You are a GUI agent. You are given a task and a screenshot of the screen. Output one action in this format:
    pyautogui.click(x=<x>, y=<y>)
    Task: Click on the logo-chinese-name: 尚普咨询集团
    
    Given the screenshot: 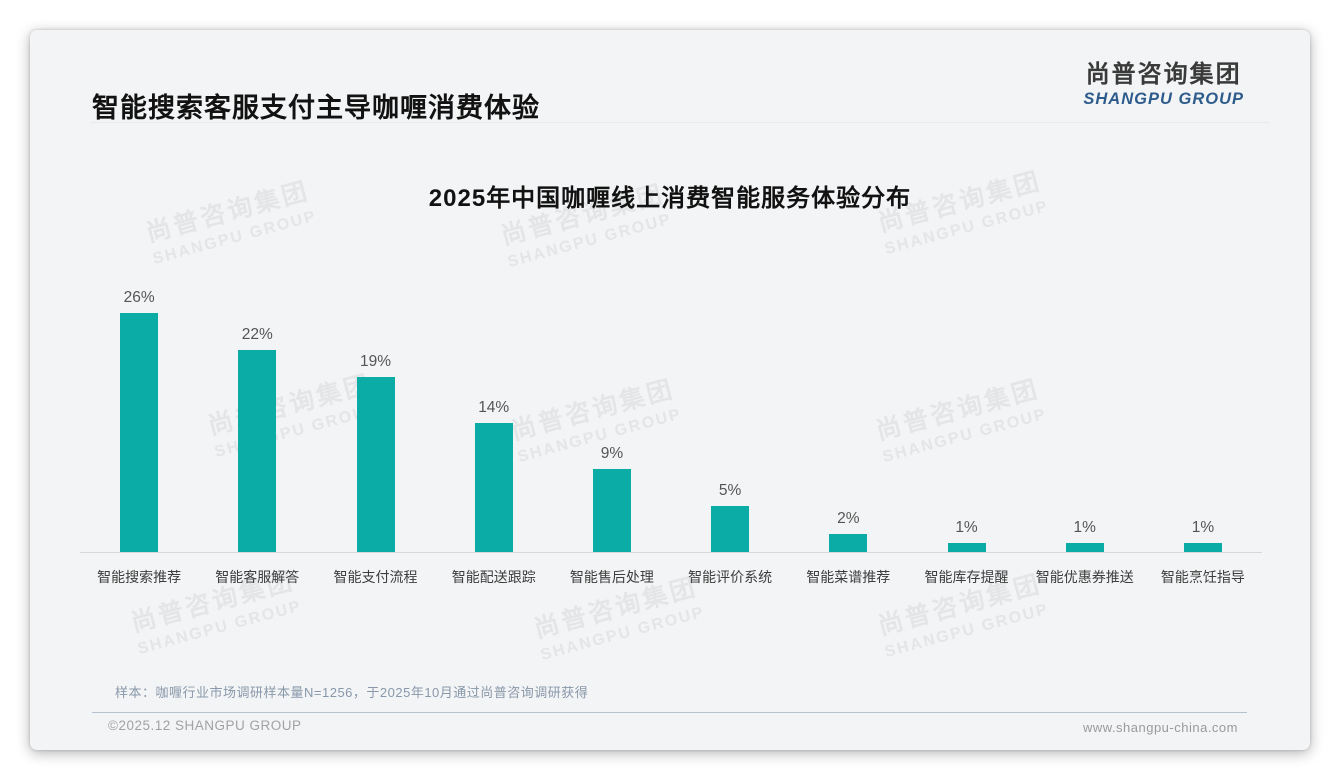 What is the action you would take?
    pyautogui.click(x=1163, y=74)
    